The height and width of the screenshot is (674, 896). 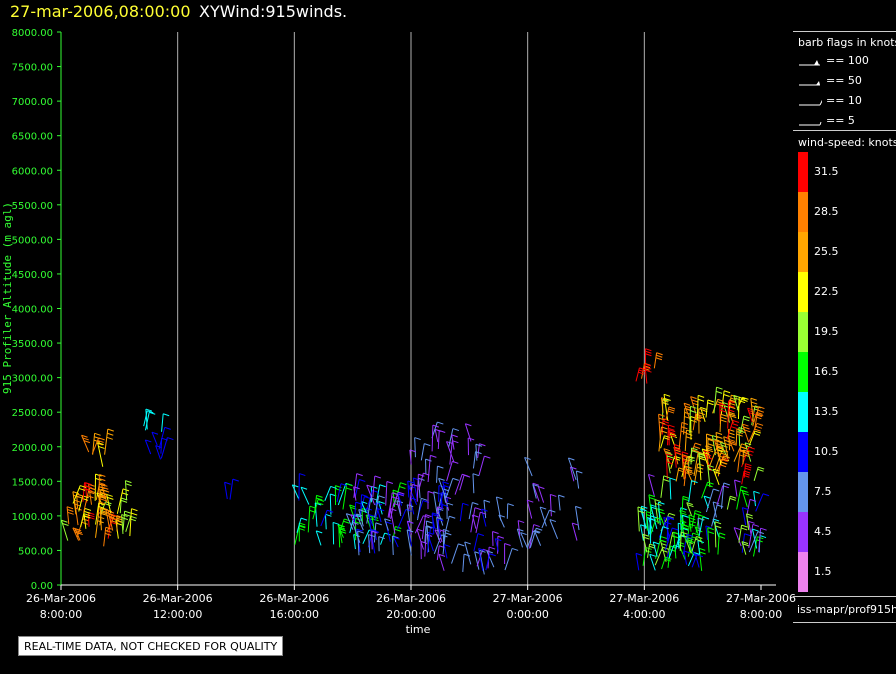 What do you see at coordinates (823, 491) in the screenshot?
I see `colorbar-label: 7.5` at bounding box center [823, 491].